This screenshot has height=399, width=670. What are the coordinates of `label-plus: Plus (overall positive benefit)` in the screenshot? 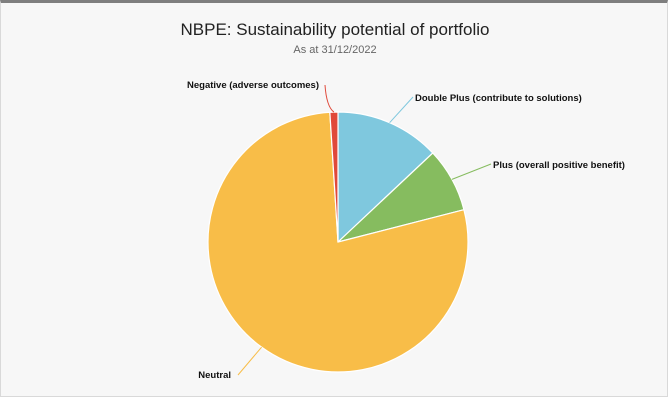 It's located at (559, 165).